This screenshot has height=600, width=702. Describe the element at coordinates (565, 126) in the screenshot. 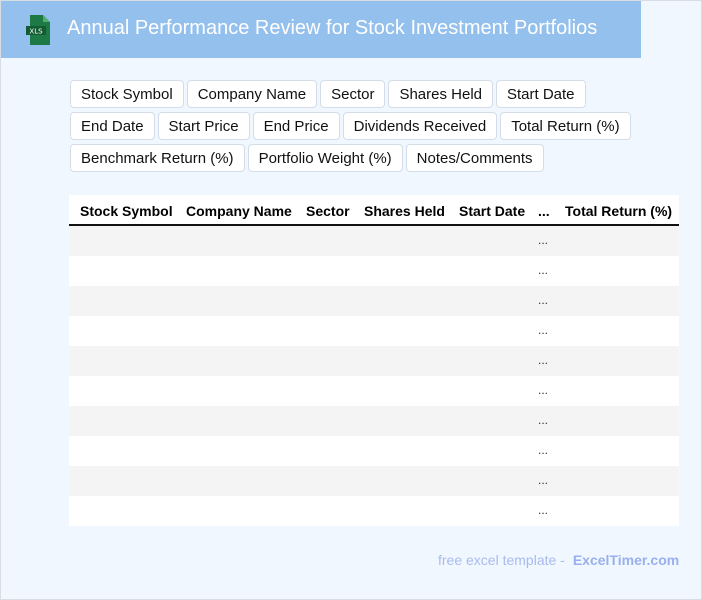

I see `field-tag: Total Return (%)` at that location.